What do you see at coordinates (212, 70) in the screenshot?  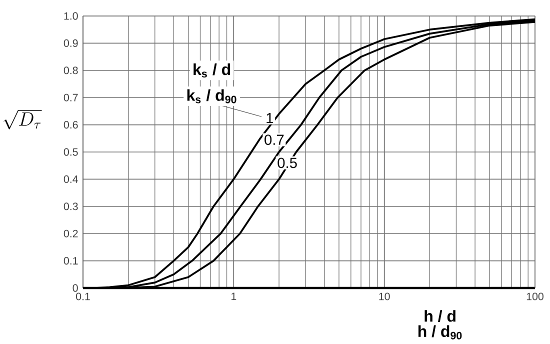 I see `legend-title: k$_{s}$ / d` at bounding box center [212, 70].